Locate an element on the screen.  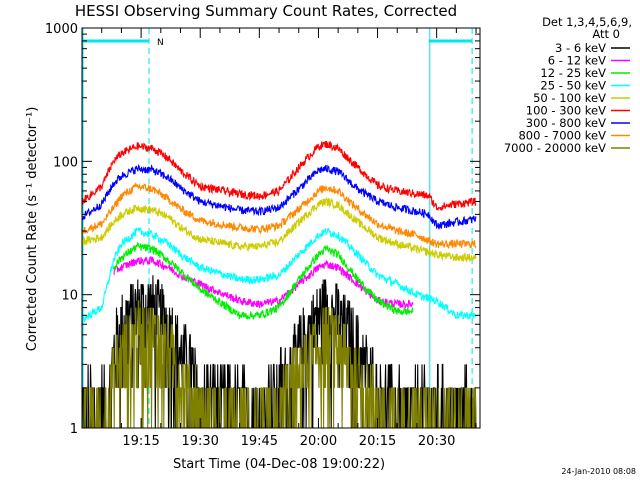
x-tick-label: 19:30 is located at coordinates (199, 441).